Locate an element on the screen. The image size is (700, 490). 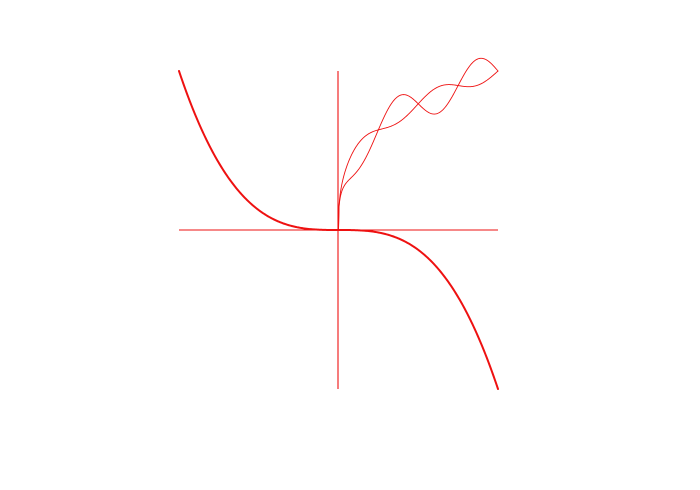
curve-cube-root-wave-upper is located at coordinates (418, 150).